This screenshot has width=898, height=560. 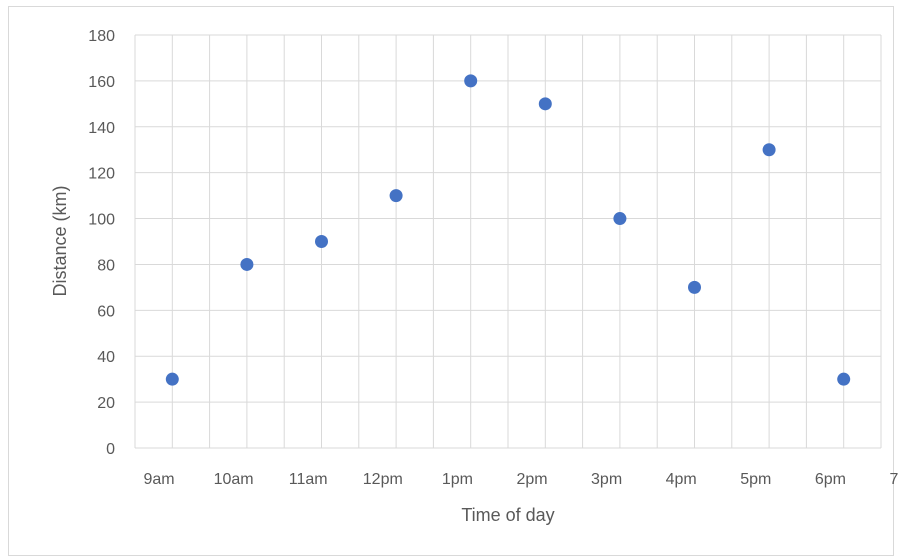 What do you see at coordinates (101, 174) in the screenshot?
I see `y-tick-label: 120` at bounding box center [101, 174].